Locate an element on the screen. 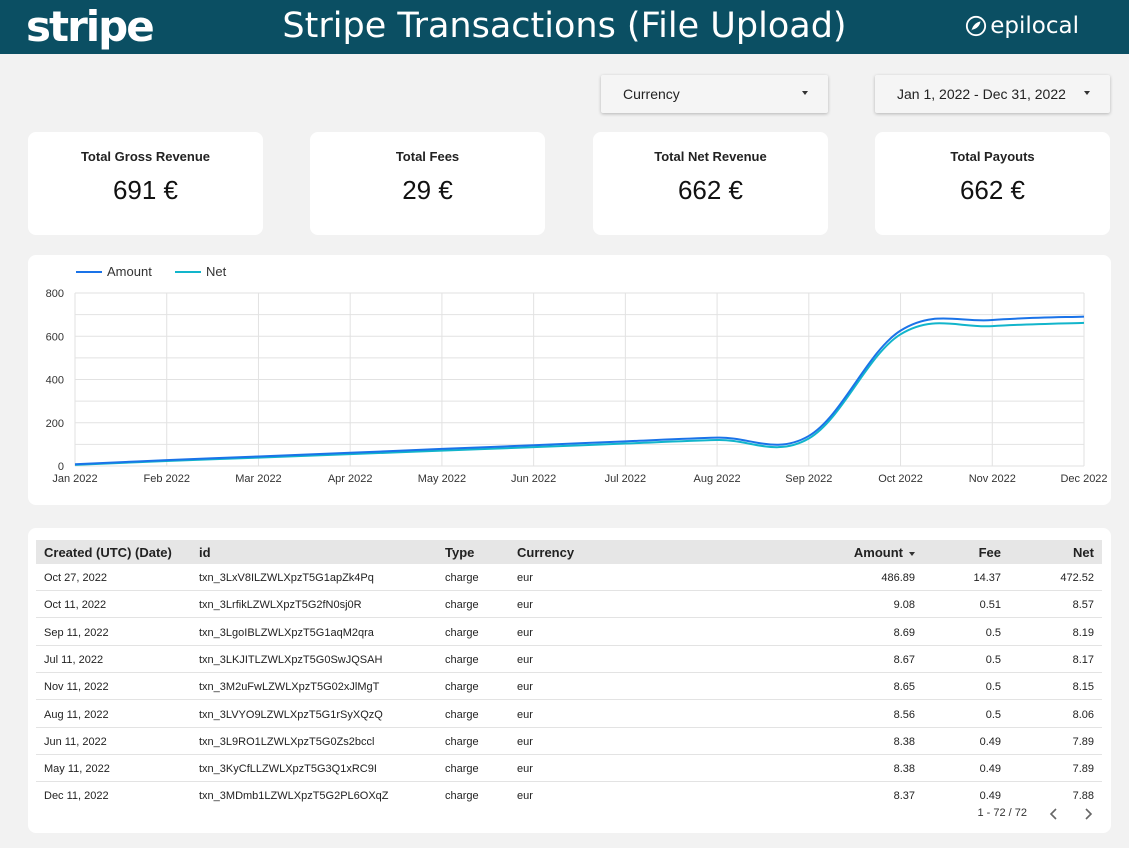 Image resolution: width=1129 pixels, height=848 pixels. chevron-down-icon is located at coordinates (1087, 93).